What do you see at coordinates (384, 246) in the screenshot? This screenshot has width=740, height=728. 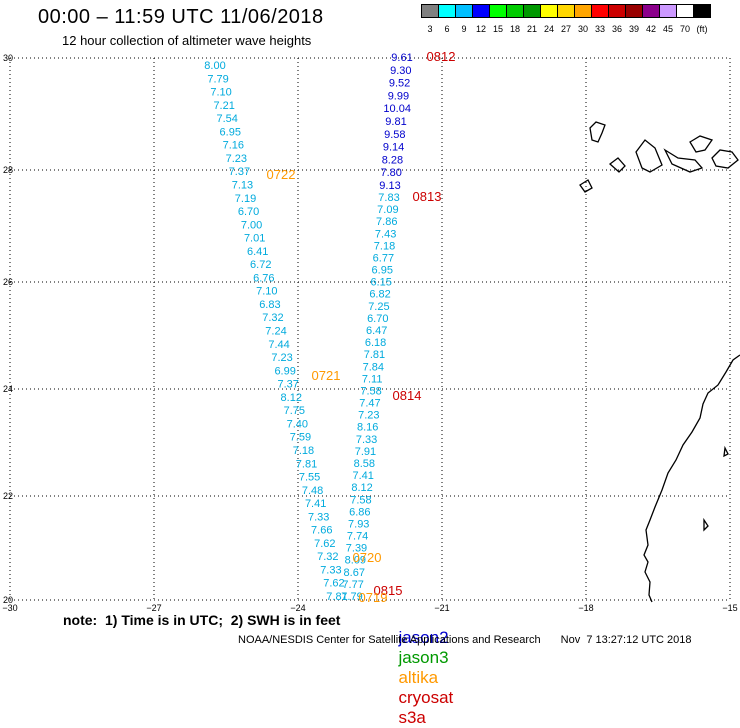 I see `swh-value: 7.18` at bounding box center [384, 246].